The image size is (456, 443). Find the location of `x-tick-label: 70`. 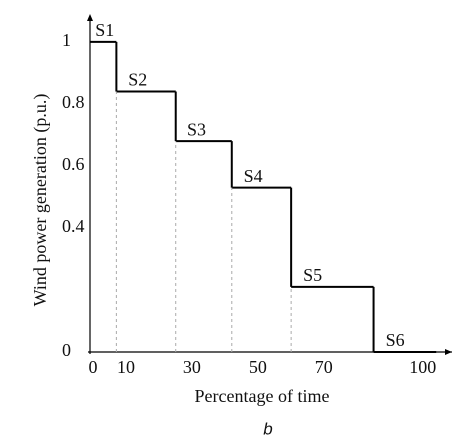

x-tick-label: 70 is located at coordinates (324, 367).